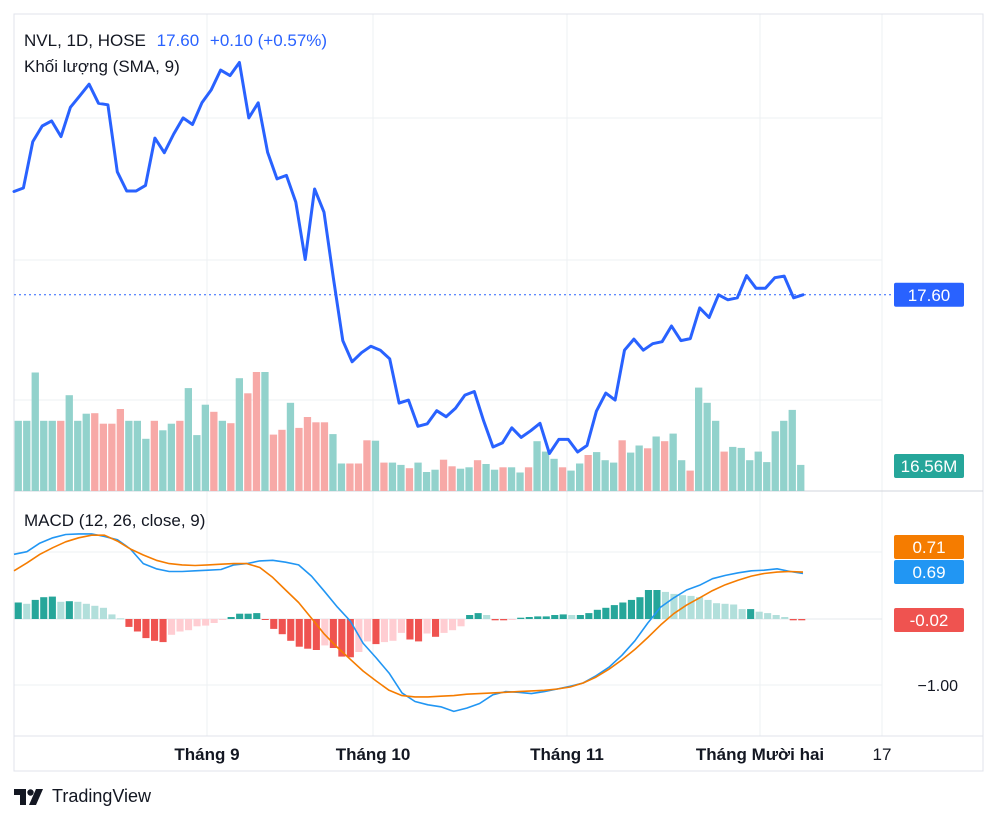 The width and height of the screenshot is (1000, 824). I want to click on volume-tag-bg, so click(929, 466).